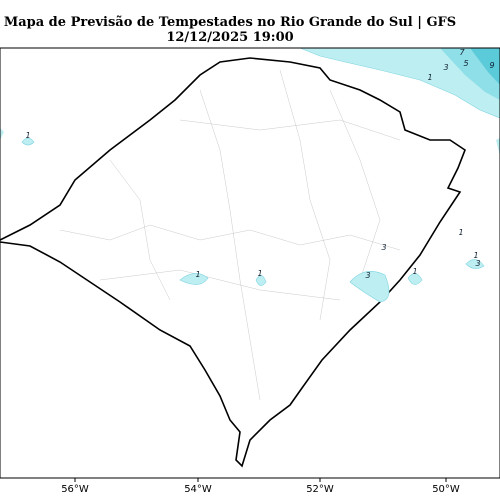  Describe the element at coordinates (229, 37) in the screenshot. I see `map-subtitle: 12/12/2025 19:00` at that location.